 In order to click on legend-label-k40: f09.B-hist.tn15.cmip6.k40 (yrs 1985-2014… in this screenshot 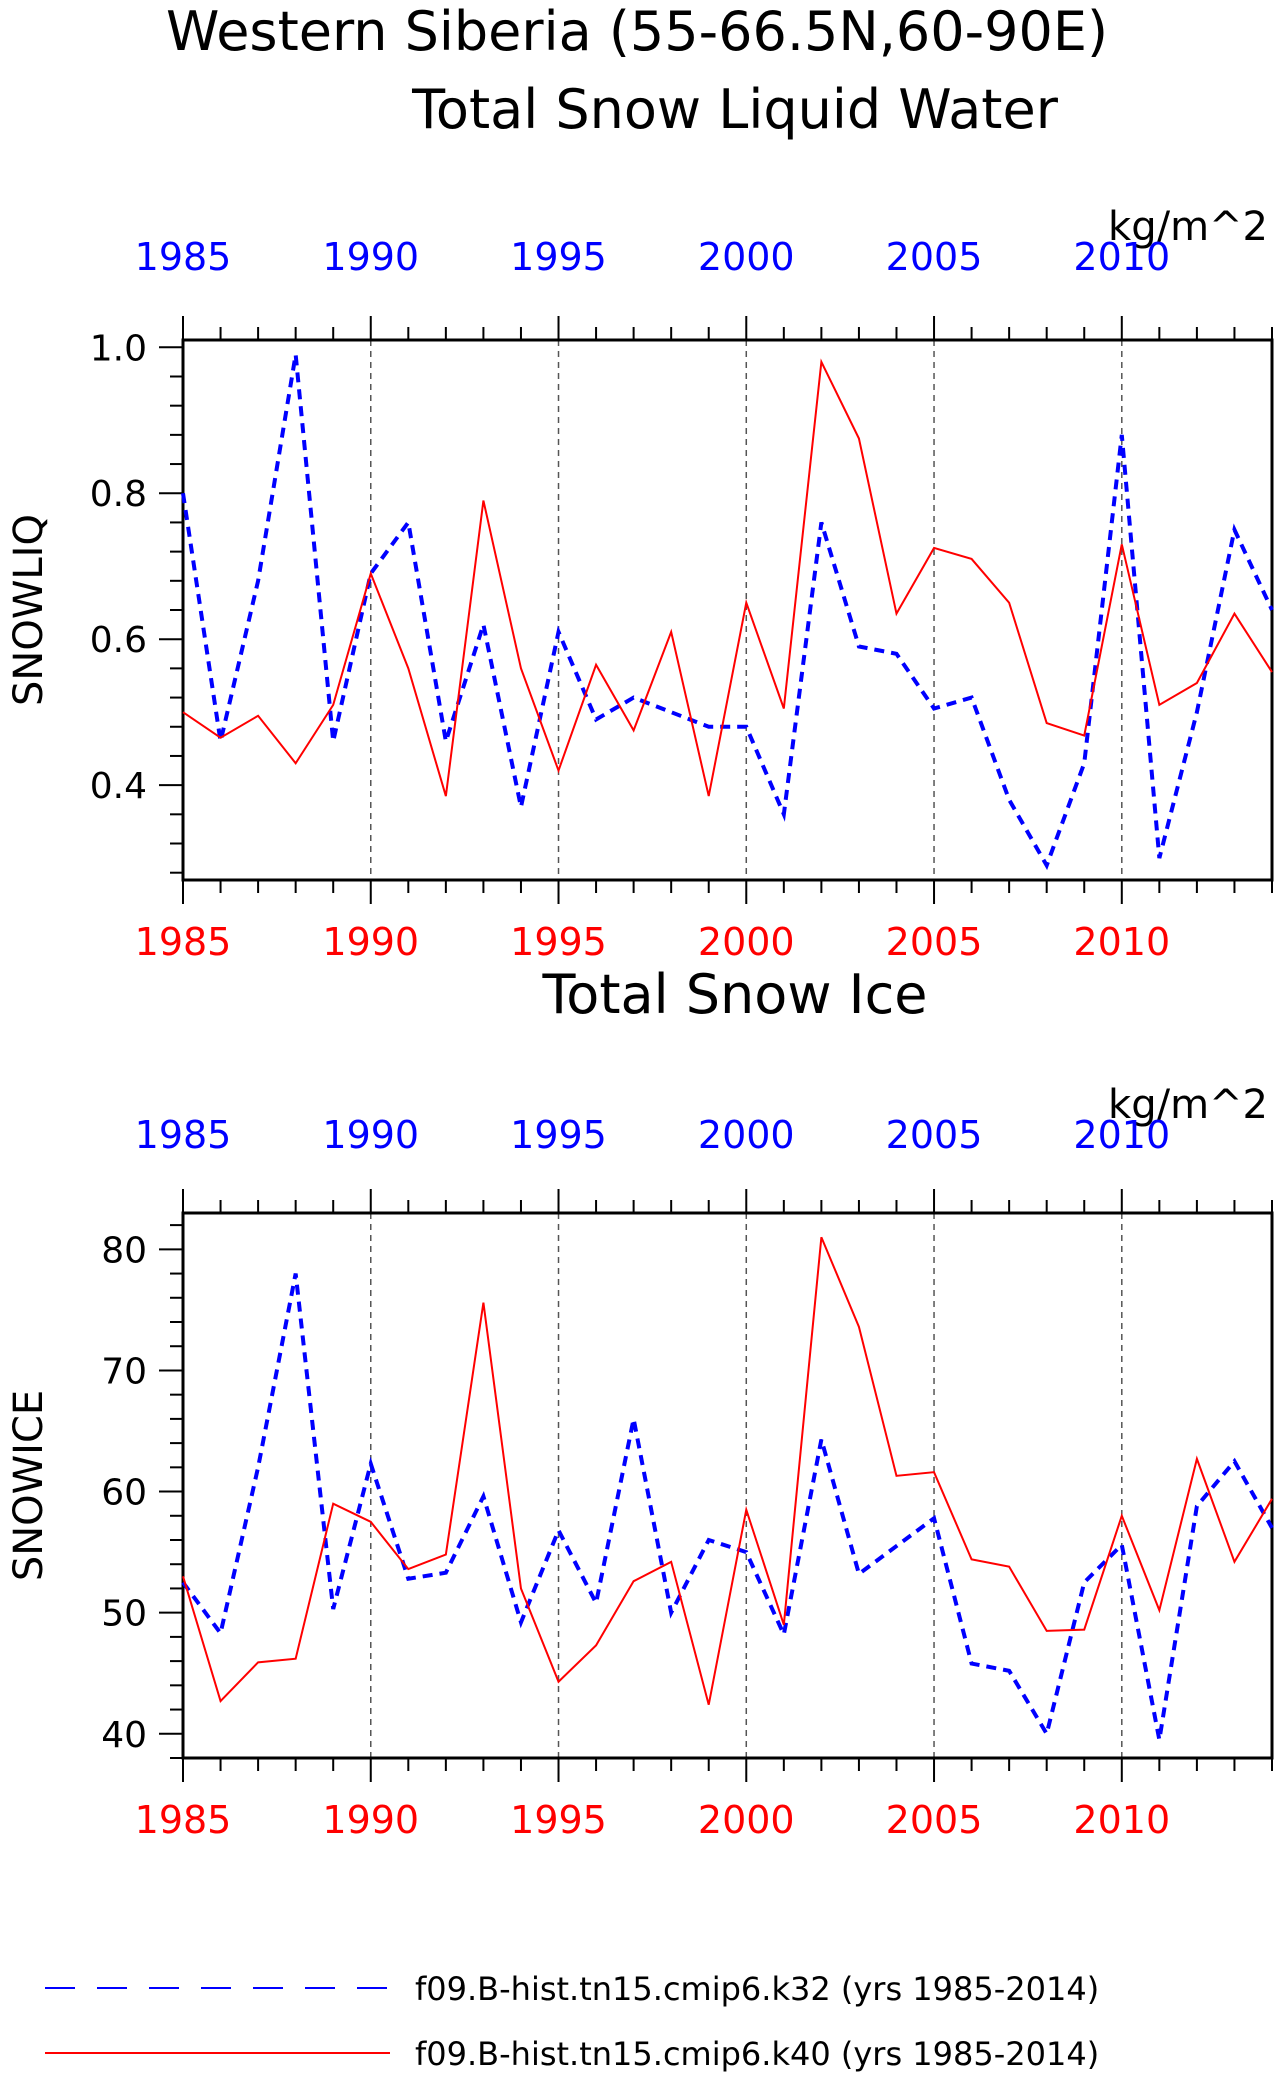, I will do `click(757, 2054)`.